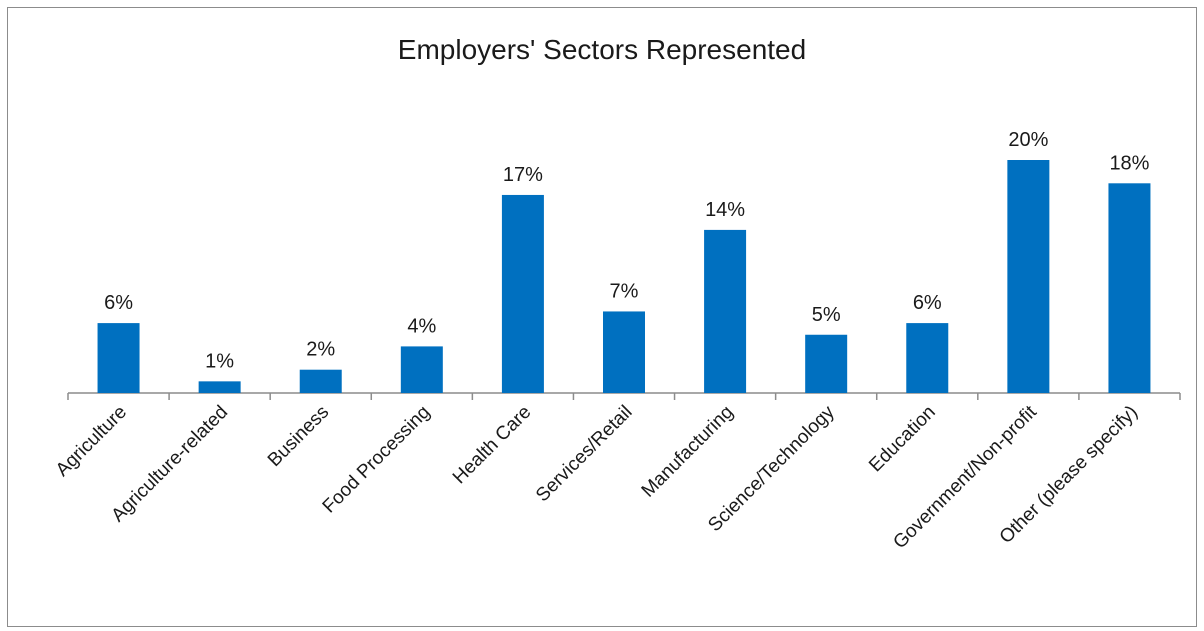  Describe the element at coordinates (584, 454) in the screenshot. I see `x-tick-label: Services/Retail` at that location.